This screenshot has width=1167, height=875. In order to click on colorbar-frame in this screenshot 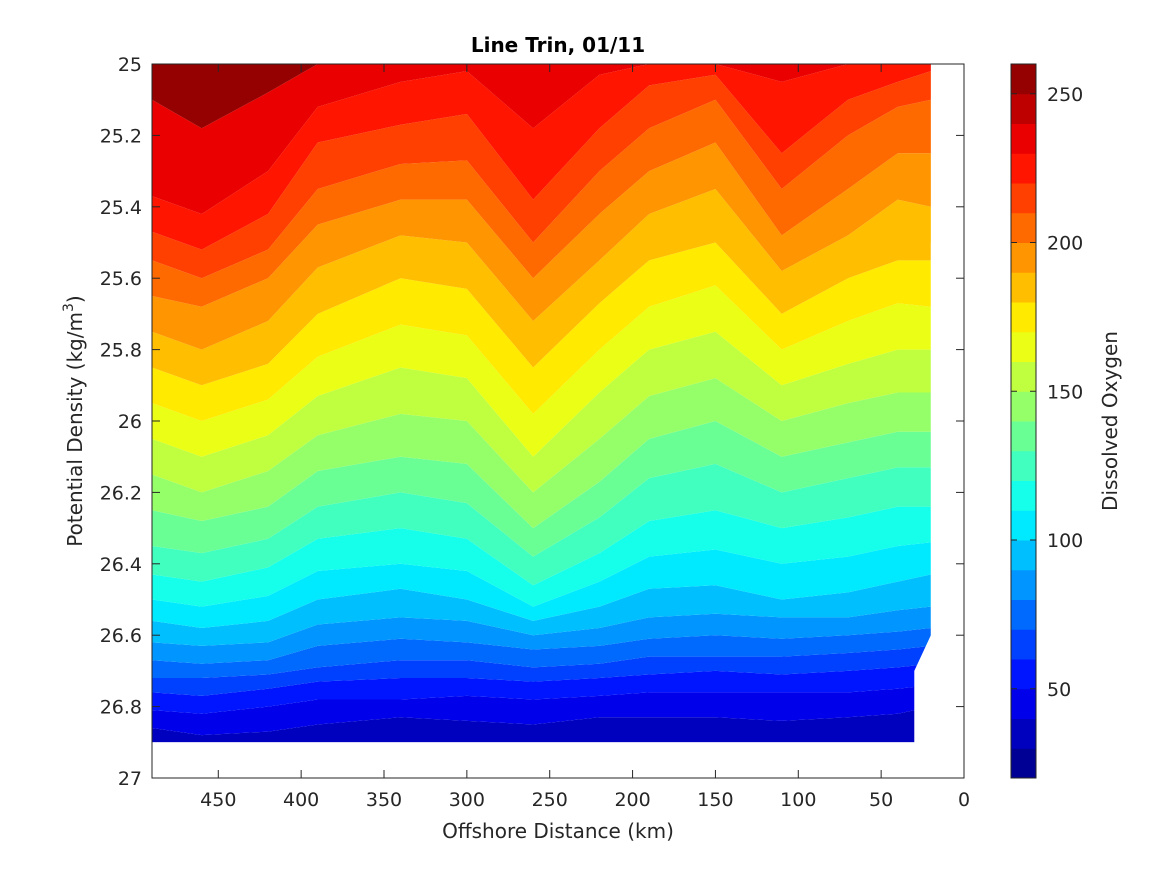, I will do `click(1023, 421)`.